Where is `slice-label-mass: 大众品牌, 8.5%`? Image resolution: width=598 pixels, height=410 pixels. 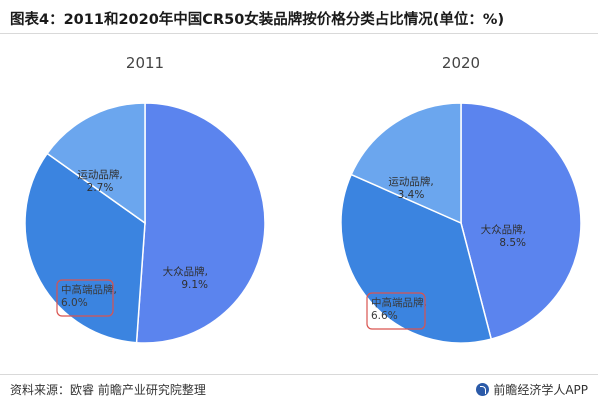
slice-label-mass: 大众品牌, 8.5% is located at coordinates (503, 236).